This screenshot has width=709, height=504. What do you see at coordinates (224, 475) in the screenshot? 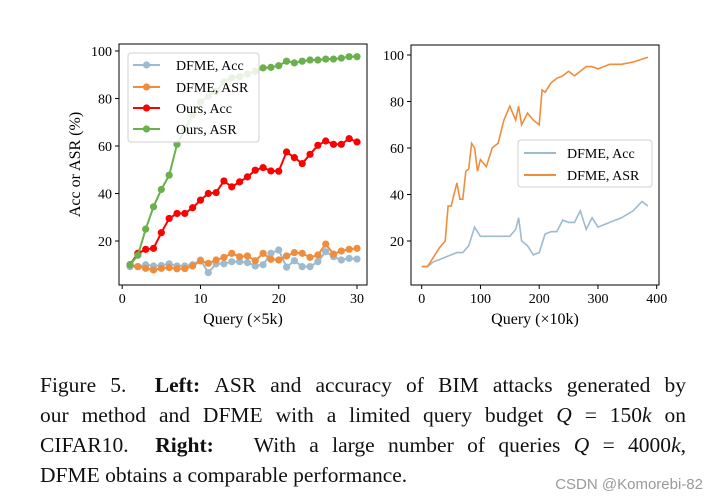
I see `caption-text: DFME obtains a comparable performance.` at bounding box center [224, 475].